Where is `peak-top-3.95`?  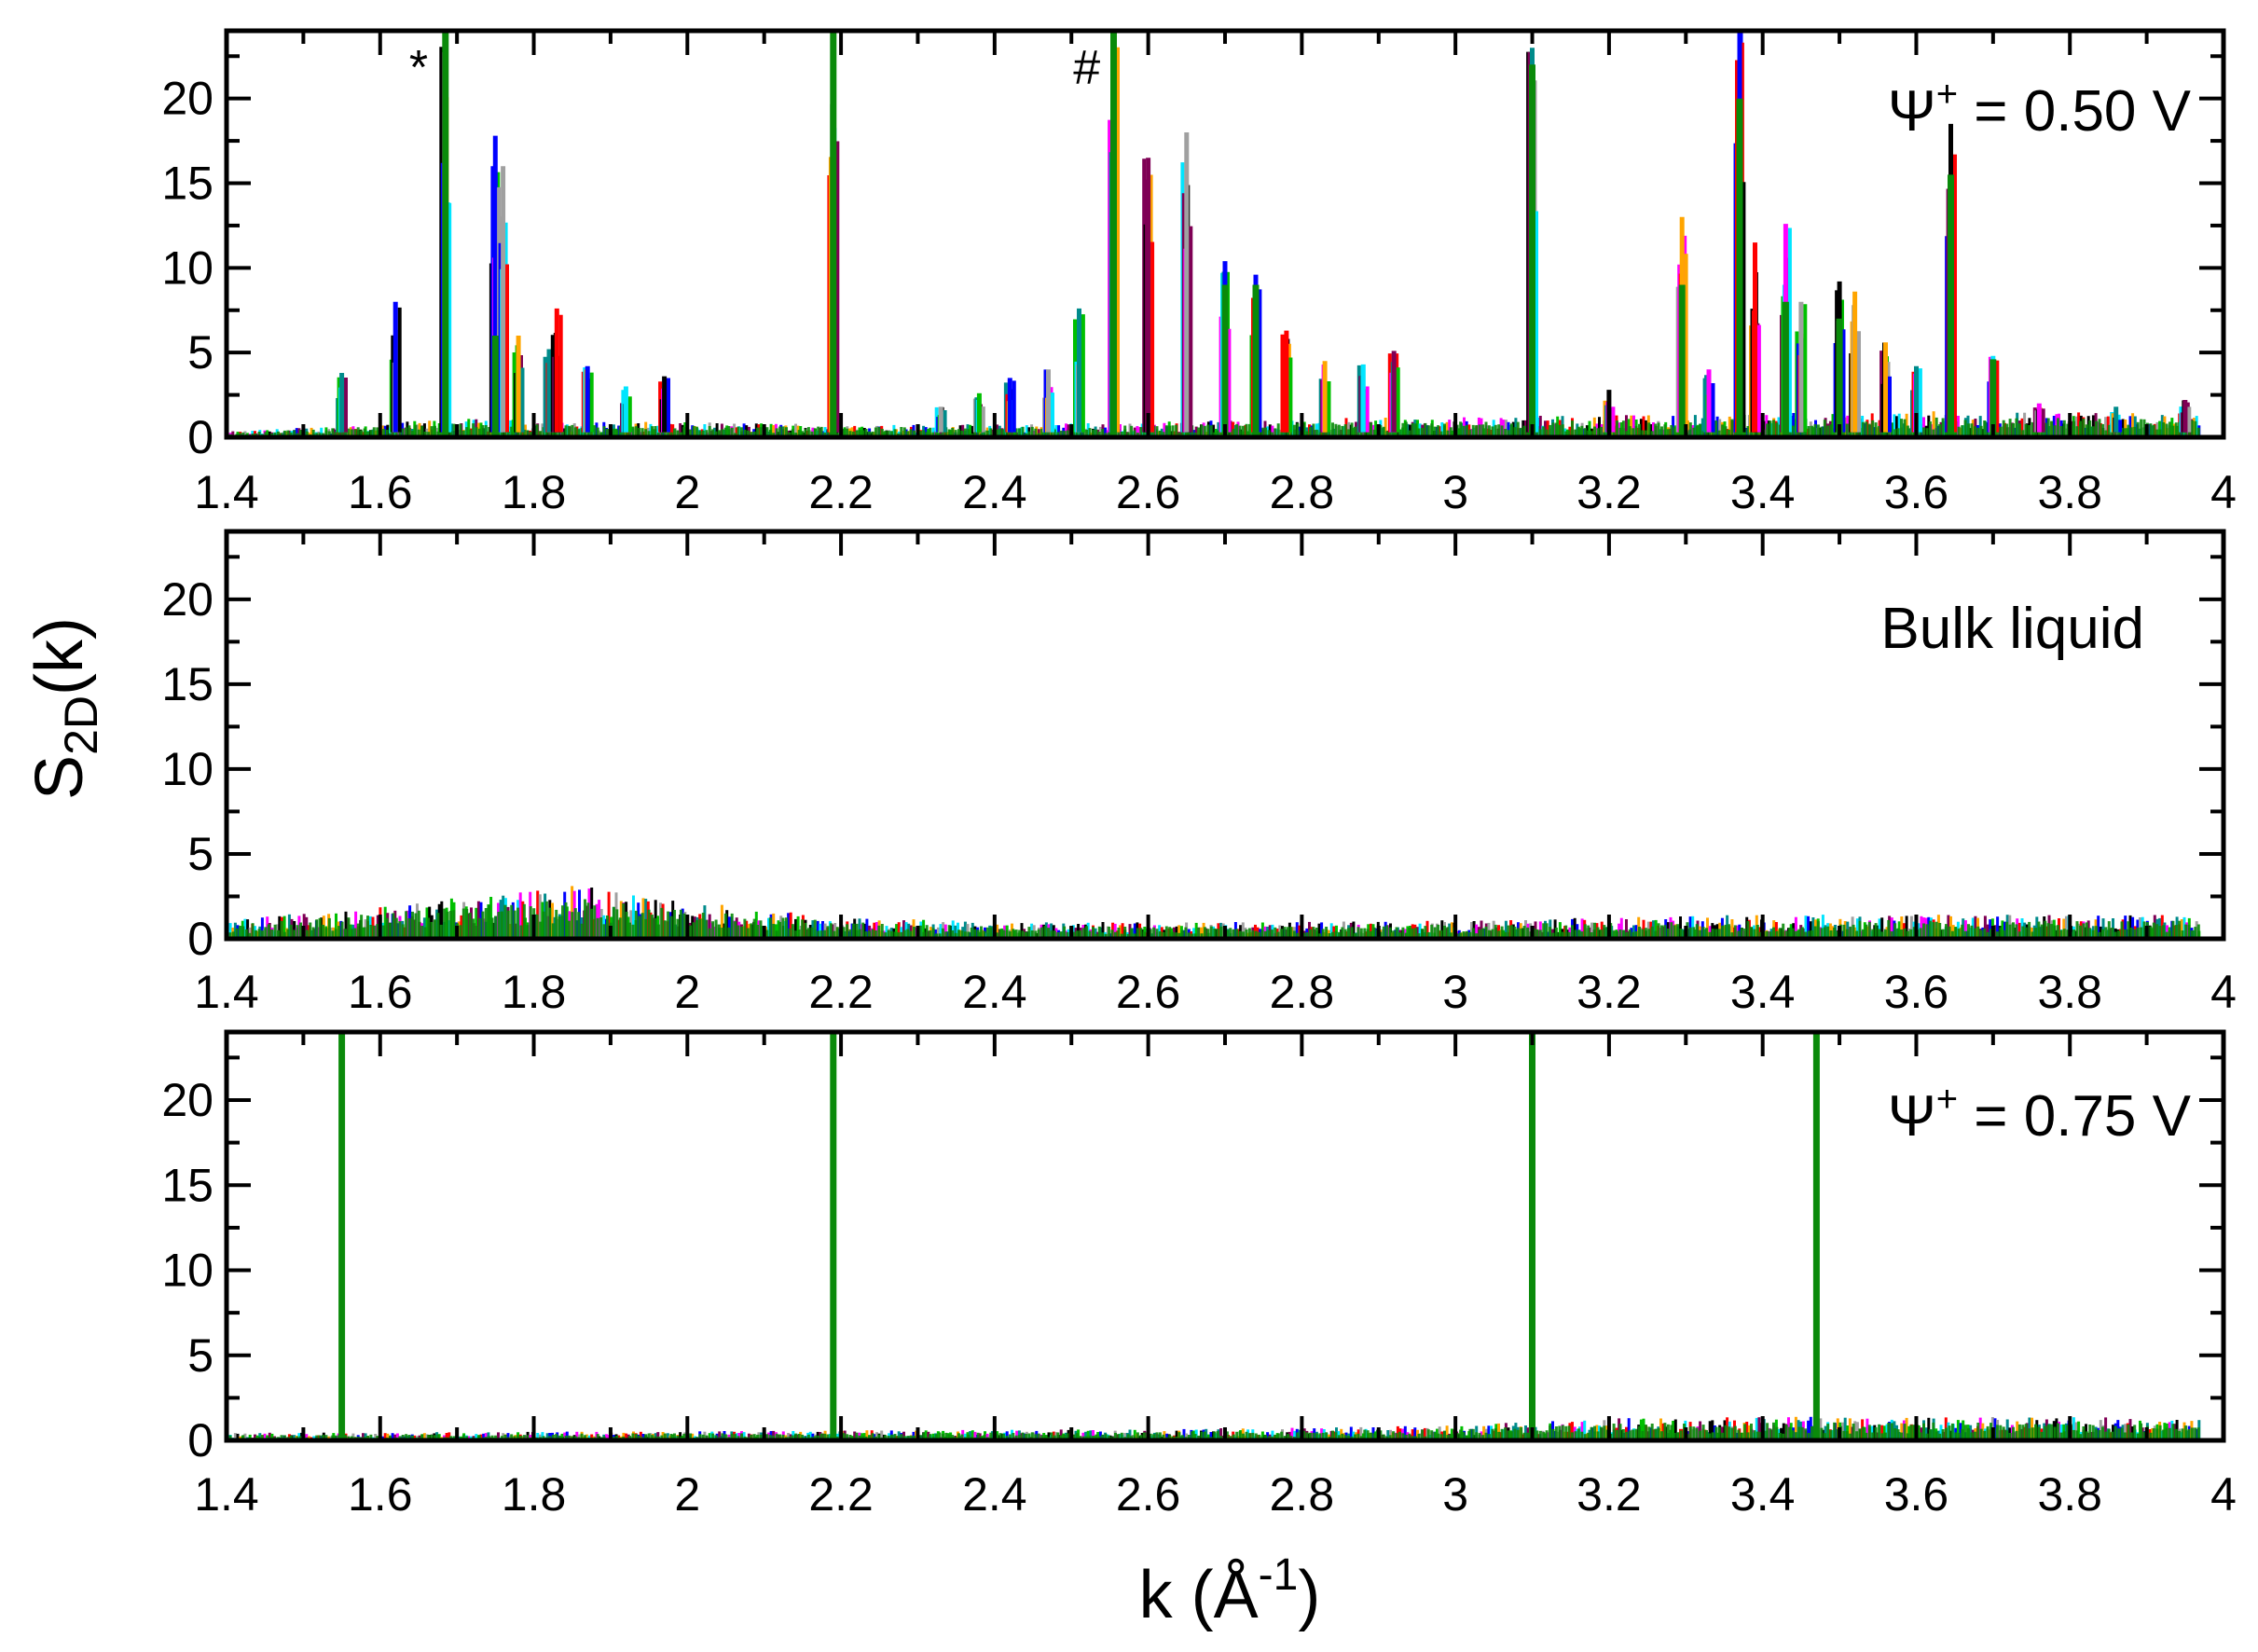 peak-top-3.95 is located at coordinates (2185, 417).